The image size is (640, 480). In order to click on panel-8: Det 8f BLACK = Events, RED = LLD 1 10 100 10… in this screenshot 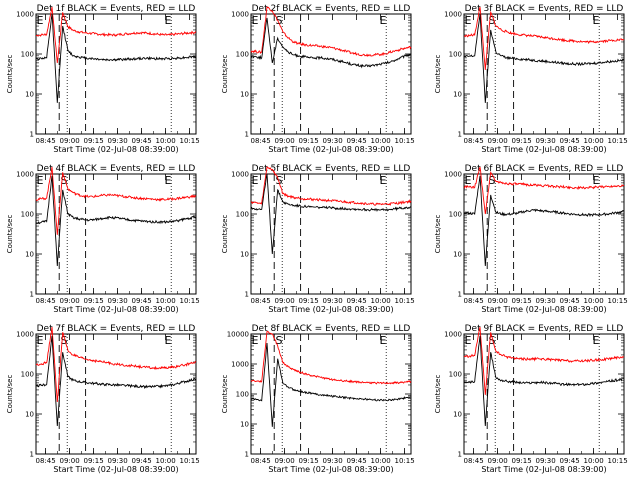, I will do `click(318, 399)`.